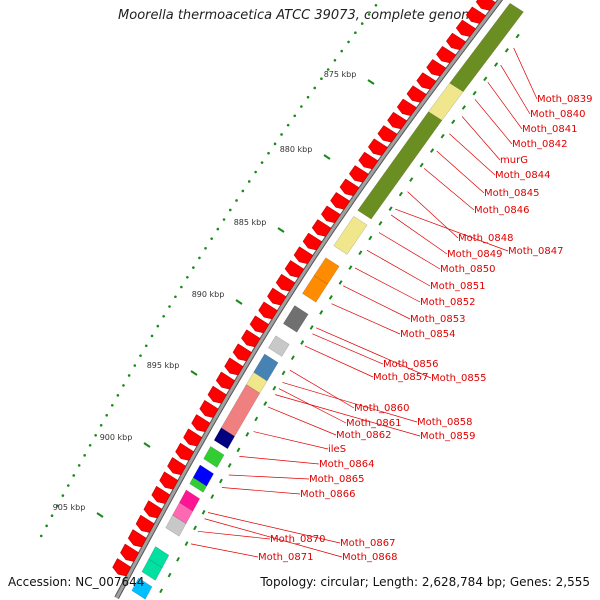 The height and width of the screenshot is (600, 600). Describe the element at coordinates (427, 334) in the screenshot. I see `gene-label: Moth_0854` at that location.